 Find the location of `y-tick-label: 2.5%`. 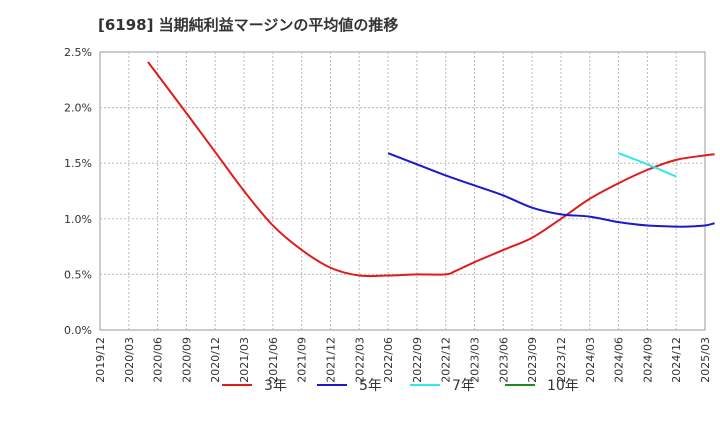

y-tick-label: 2.5% is located at coordinates (78, 52).